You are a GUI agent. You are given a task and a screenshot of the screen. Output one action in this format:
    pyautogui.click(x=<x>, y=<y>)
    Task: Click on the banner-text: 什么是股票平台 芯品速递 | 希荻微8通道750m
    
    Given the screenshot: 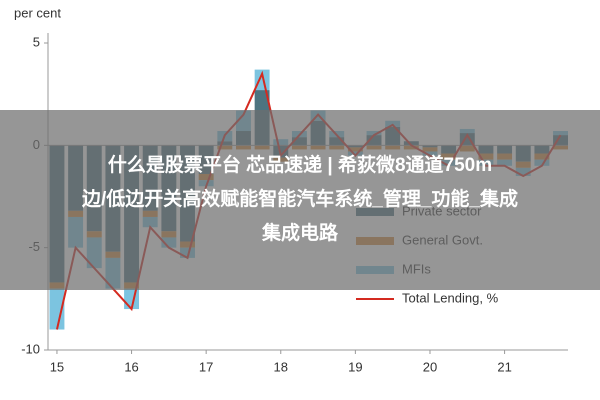 What is the action you would take?
    pyautogui.click(x=300, y=165)
    